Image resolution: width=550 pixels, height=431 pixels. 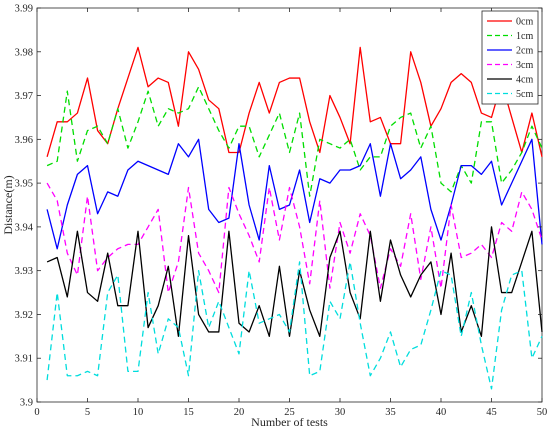 What do you see at coordinates (524, 36) in the screenshot?
I see `legend-label-1cm: 1cm` at bounding box center [524, 36].